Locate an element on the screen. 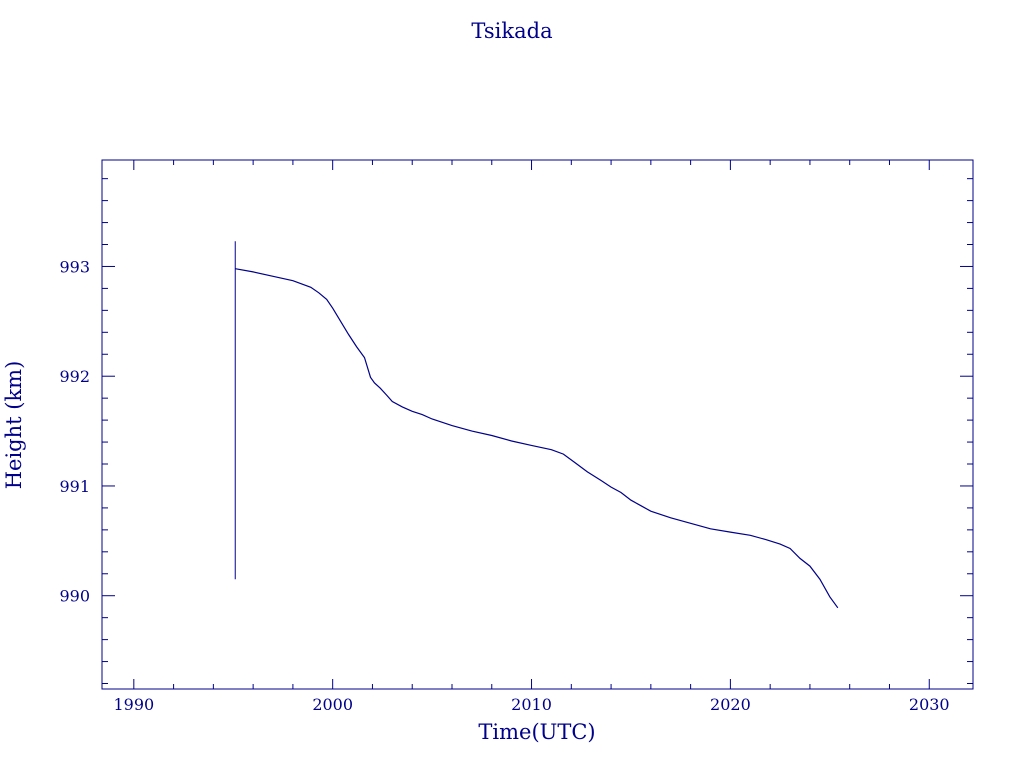 The height and width of the screenshot is (768, 1024). x-axis-label: Time(UTC) is located at coordinates (536, 732).